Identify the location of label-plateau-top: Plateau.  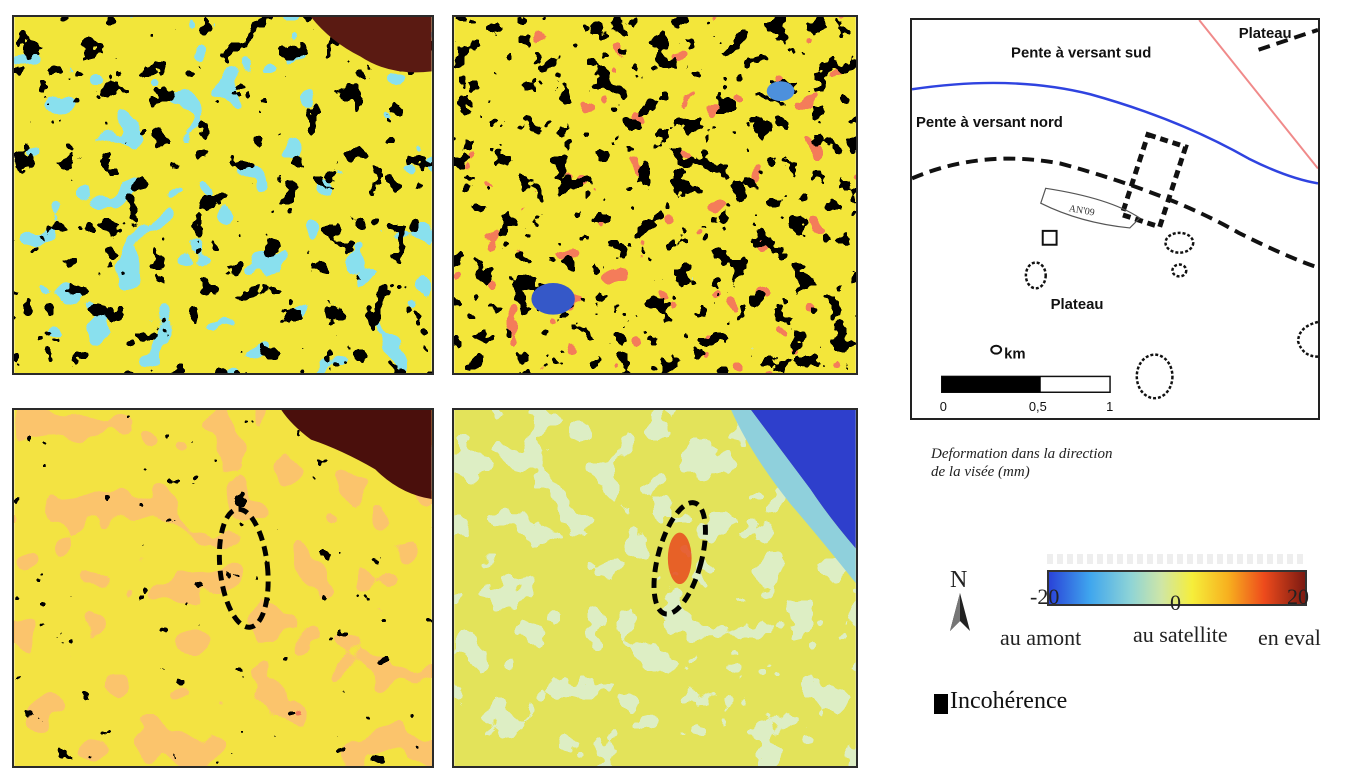
(1265, 34).